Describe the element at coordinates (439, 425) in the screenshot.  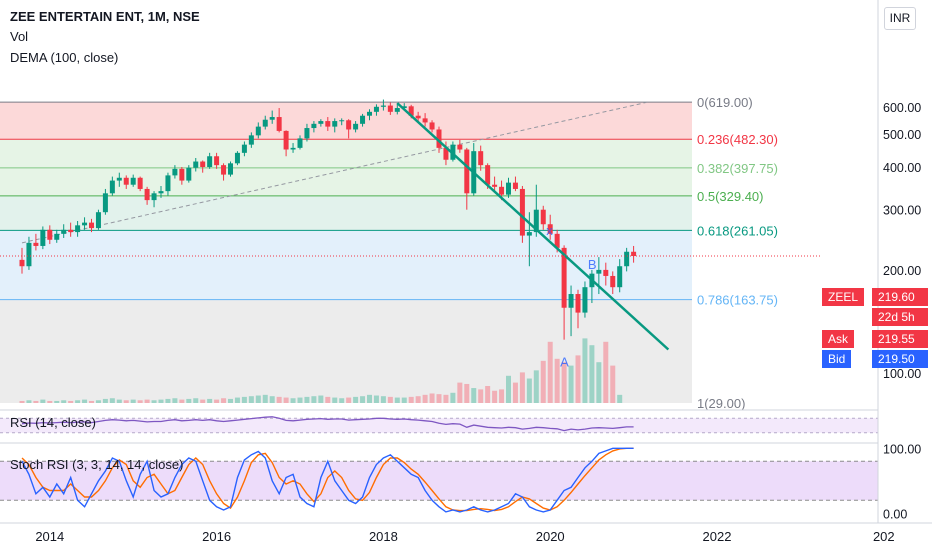
I see `rsi-band` at that location.